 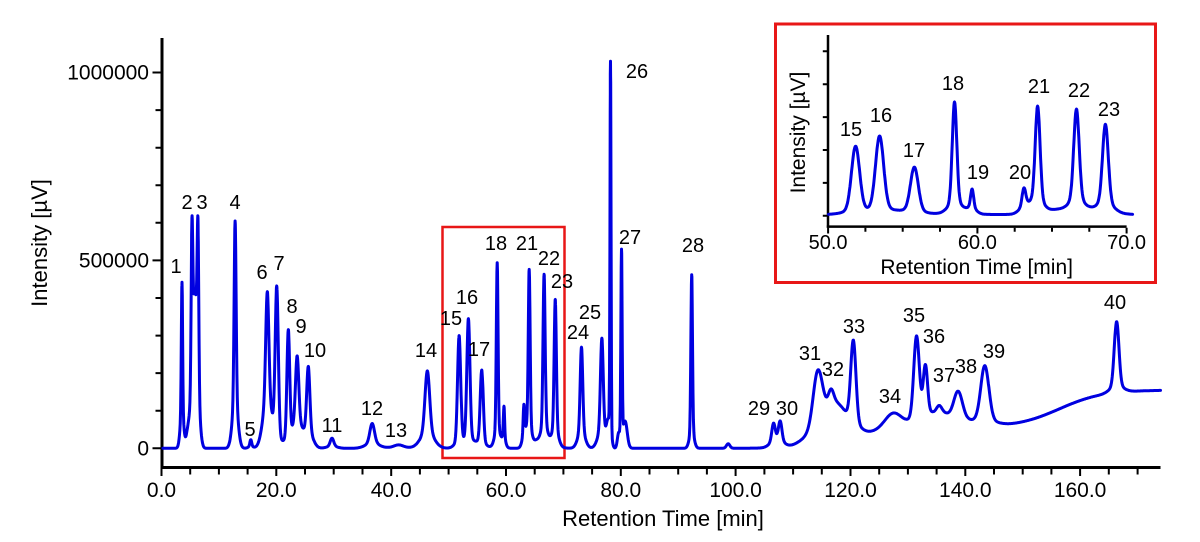 I want to click on svg-text: 4, so click(x=234, y=203).